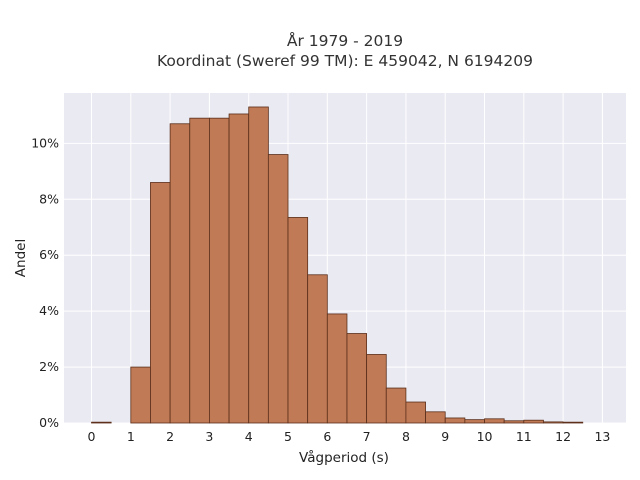 The height and width of the screenshot is (480, 640). I want to click on x-tick-label: 11, so click(524, 436).